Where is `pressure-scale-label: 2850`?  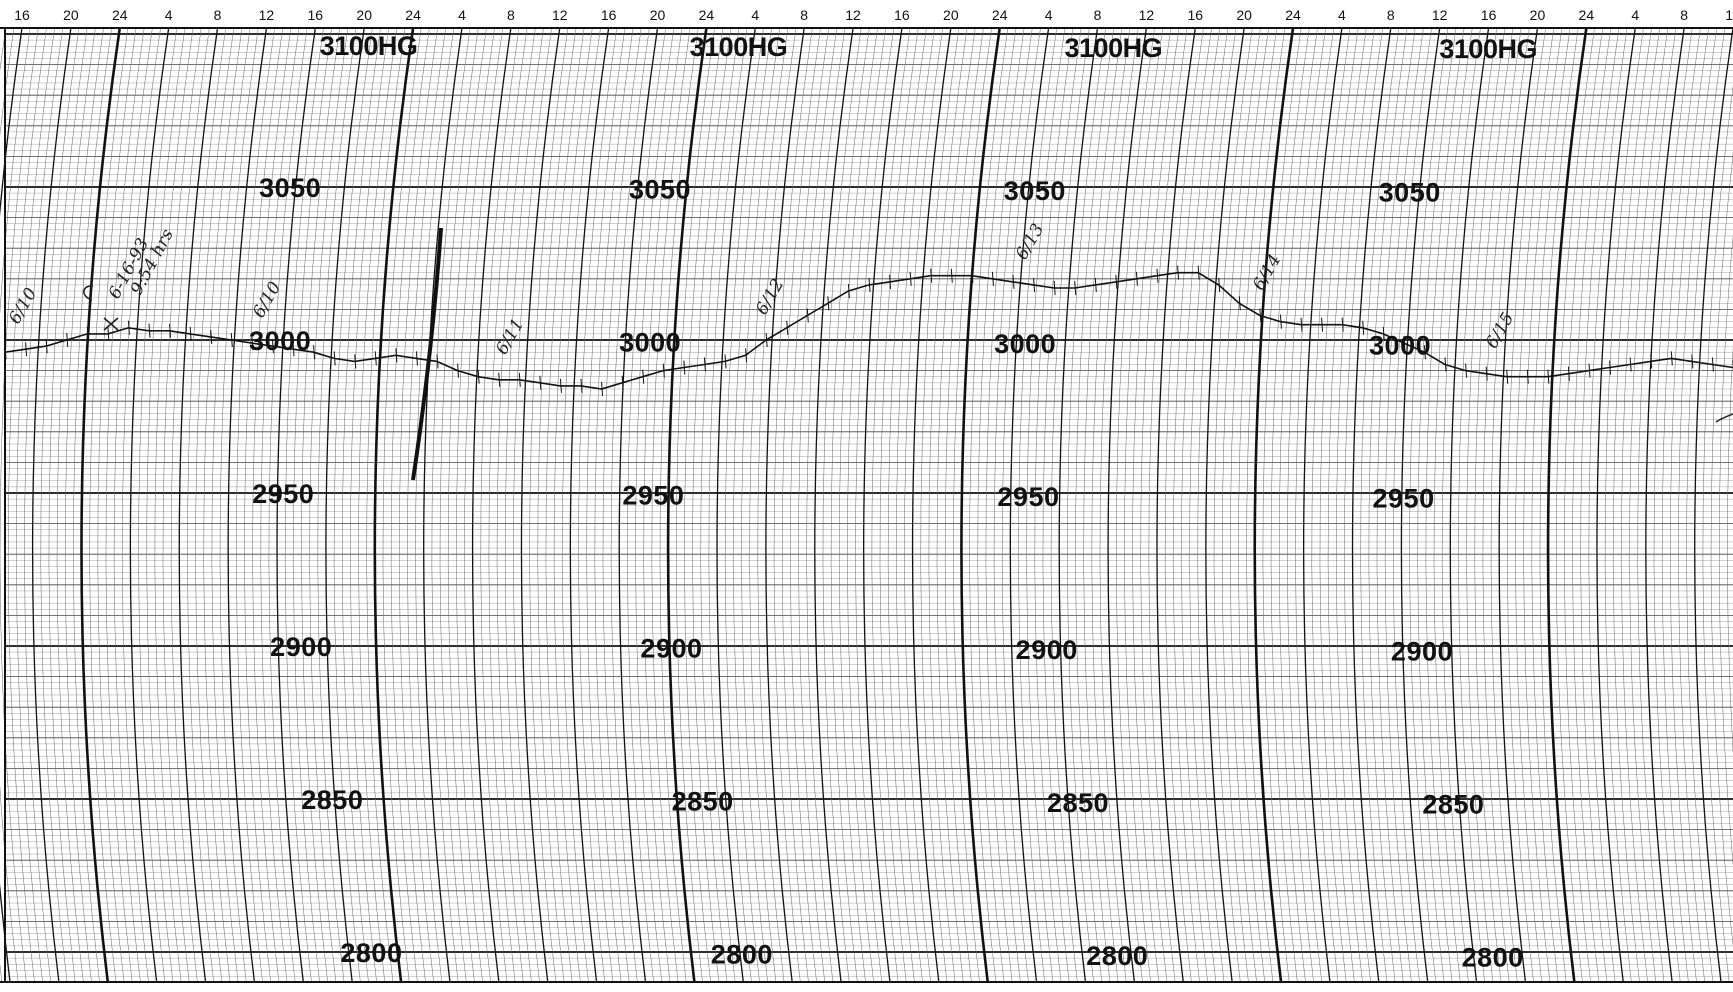
pressure-scale-label: 2850 is located at coordinates (332, 800).